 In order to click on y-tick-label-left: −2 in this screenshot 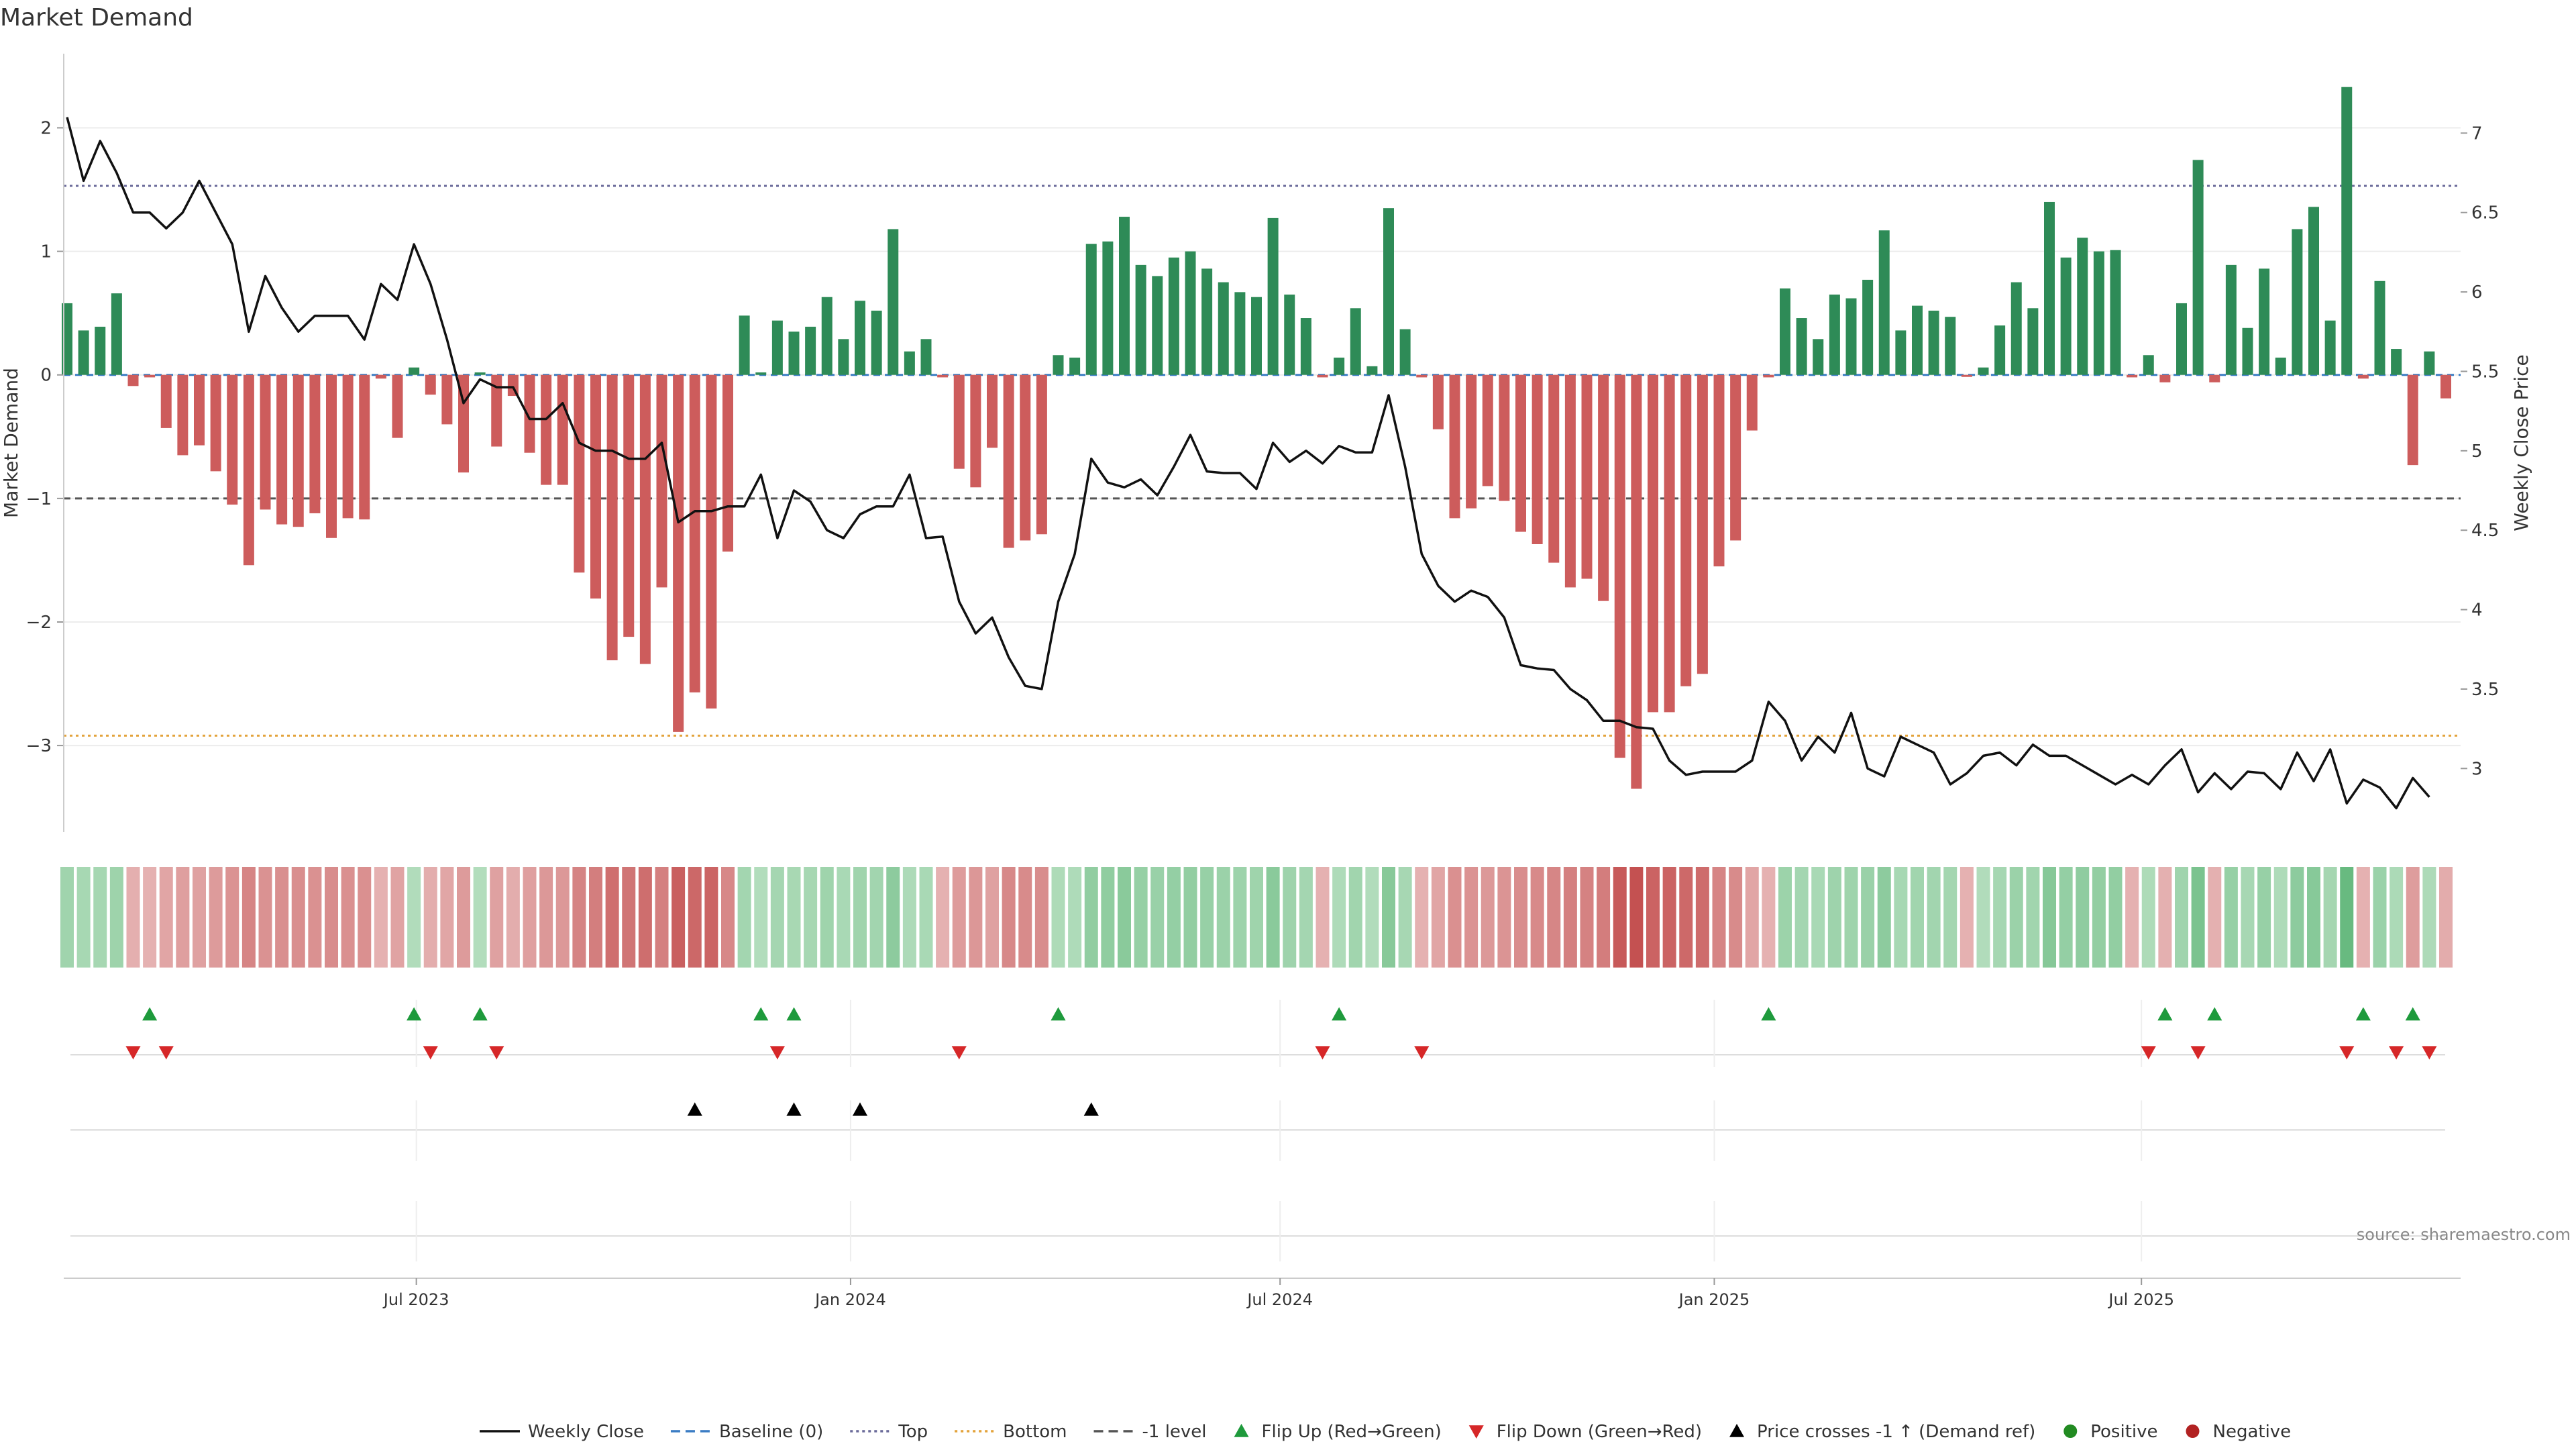, I will do `click(39, 623)`.